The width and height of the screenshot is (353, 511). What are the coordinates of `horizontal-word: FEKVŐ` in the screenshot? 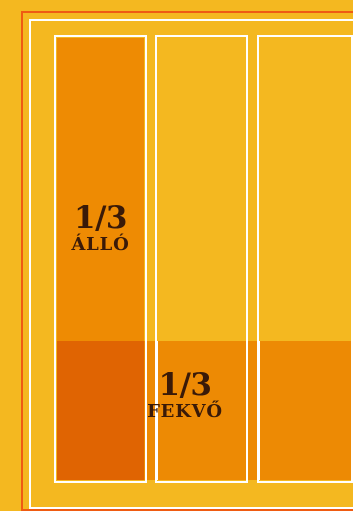 It's located at (185, 411).